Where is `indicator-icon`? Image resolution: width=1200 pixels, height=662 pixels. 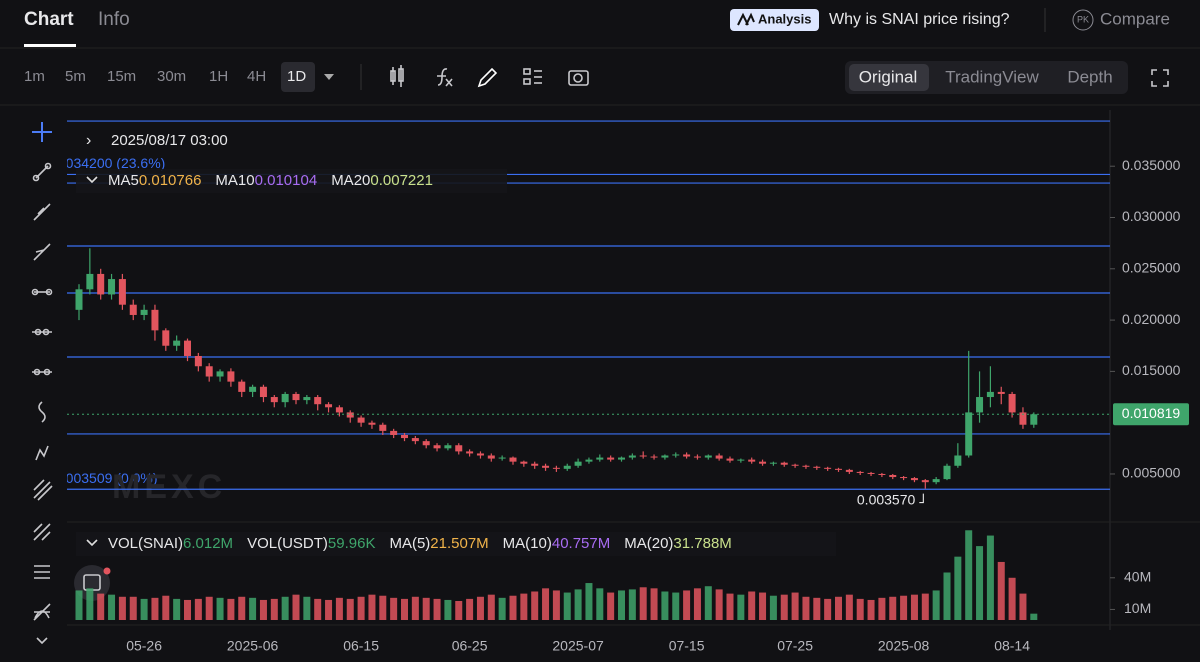
indicator-icon is located at coordinates (445, 77).